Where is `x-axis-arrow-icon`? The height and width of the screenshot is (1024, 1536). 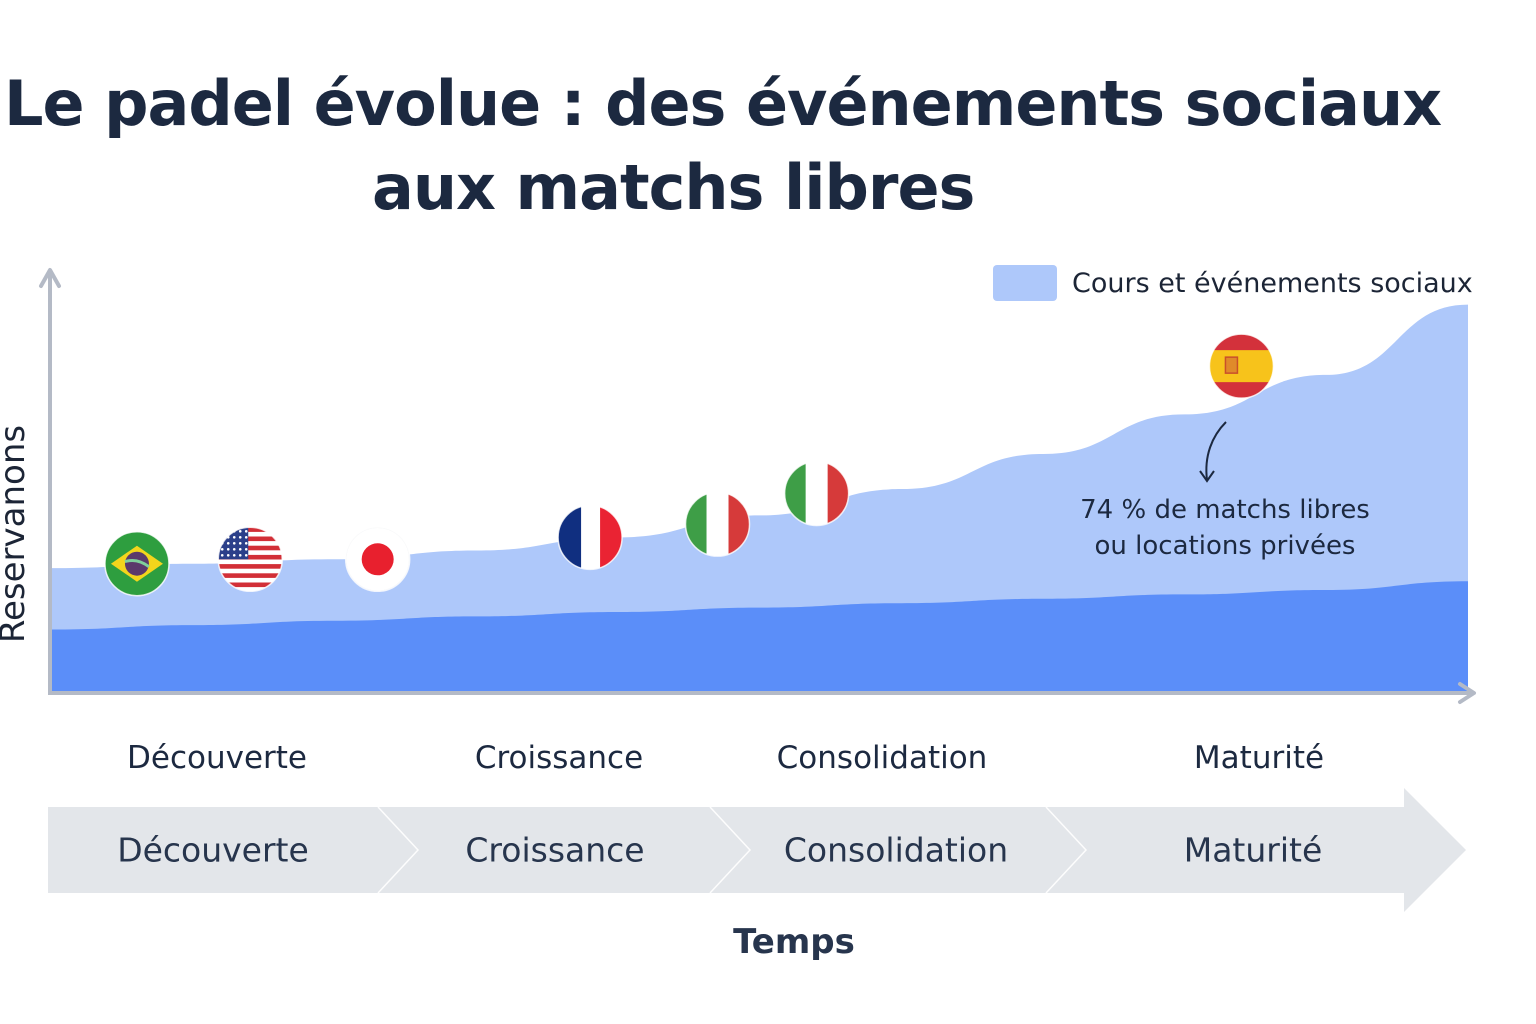
x-axis-arrow-icon is located at coordinates (1467, 693).